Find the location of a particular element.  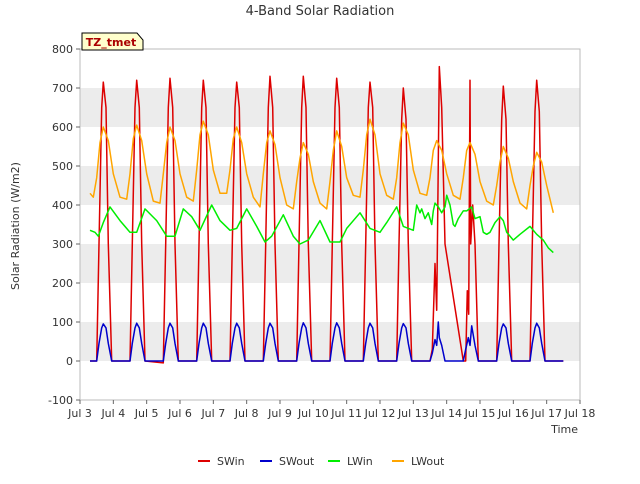

x-tick-label: Jul 16 is located at coordinates (513, 413).